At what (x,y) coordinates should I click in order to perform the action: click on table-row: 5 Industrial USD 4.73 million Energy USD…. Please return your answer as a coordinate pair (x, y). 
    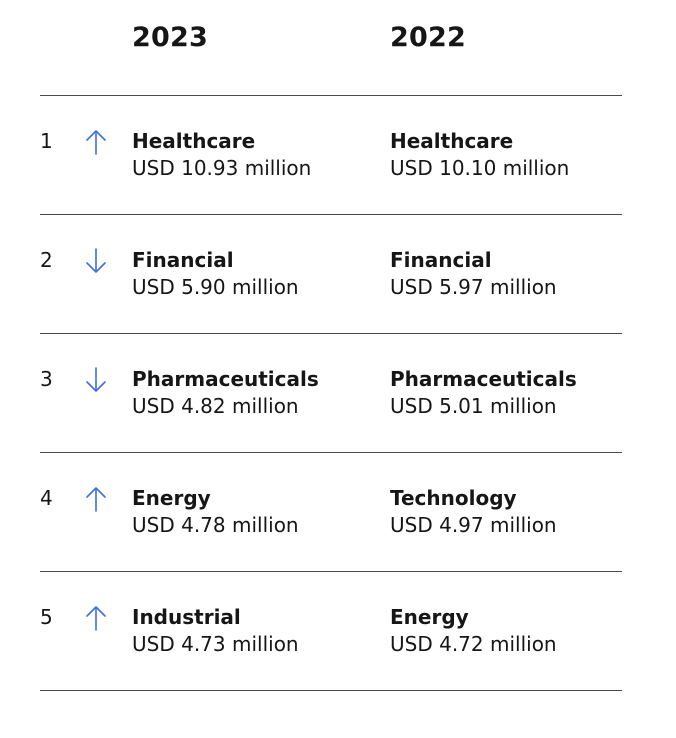
    Looking at the image, I should click on (331, 631).